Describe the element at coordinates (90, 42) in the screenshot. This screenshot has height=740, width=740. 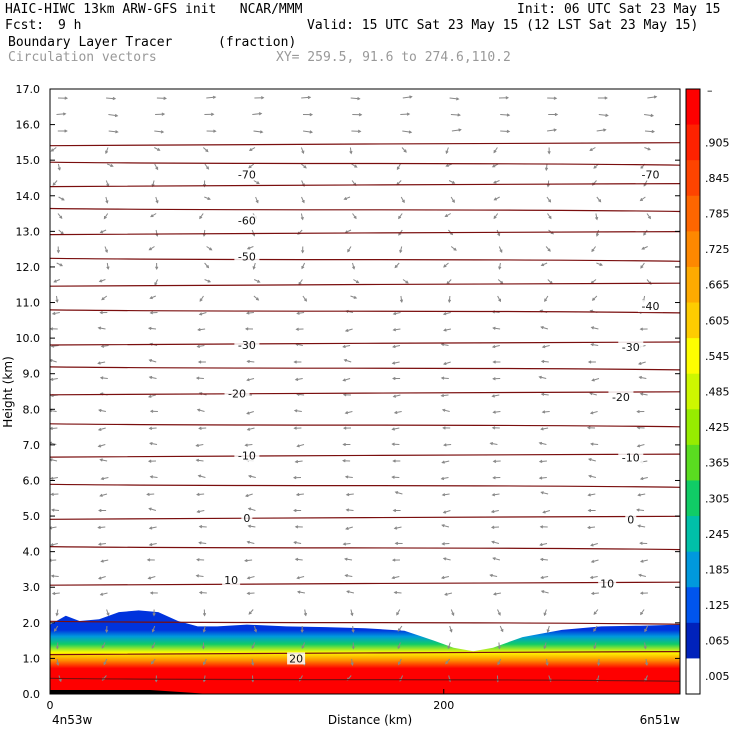
I see `field-name: Boundary Layer Tracer` at that location.